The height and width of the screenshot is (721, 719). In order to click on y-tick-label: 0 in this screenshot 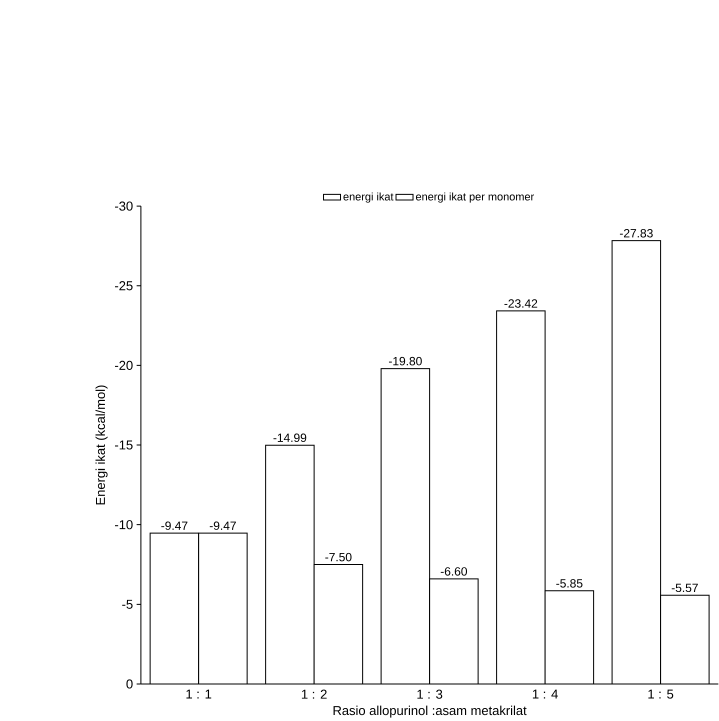, I will do `click(129, 684)`.